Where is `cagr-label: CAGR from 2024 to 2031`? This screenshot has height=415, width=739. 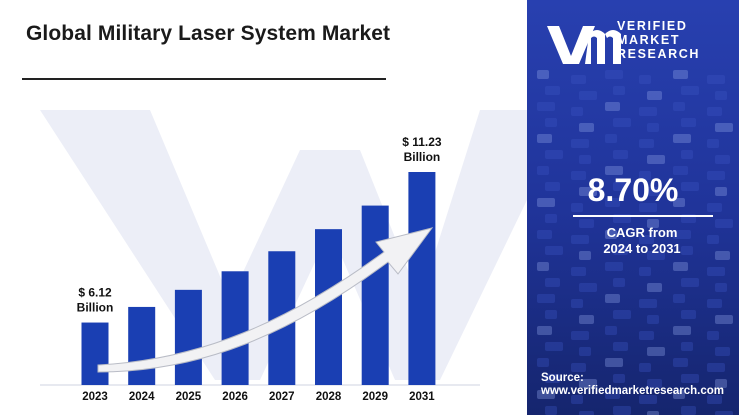
cagr-label: CAGR from 2024 to 2031 is located at coordinates (633, 241).